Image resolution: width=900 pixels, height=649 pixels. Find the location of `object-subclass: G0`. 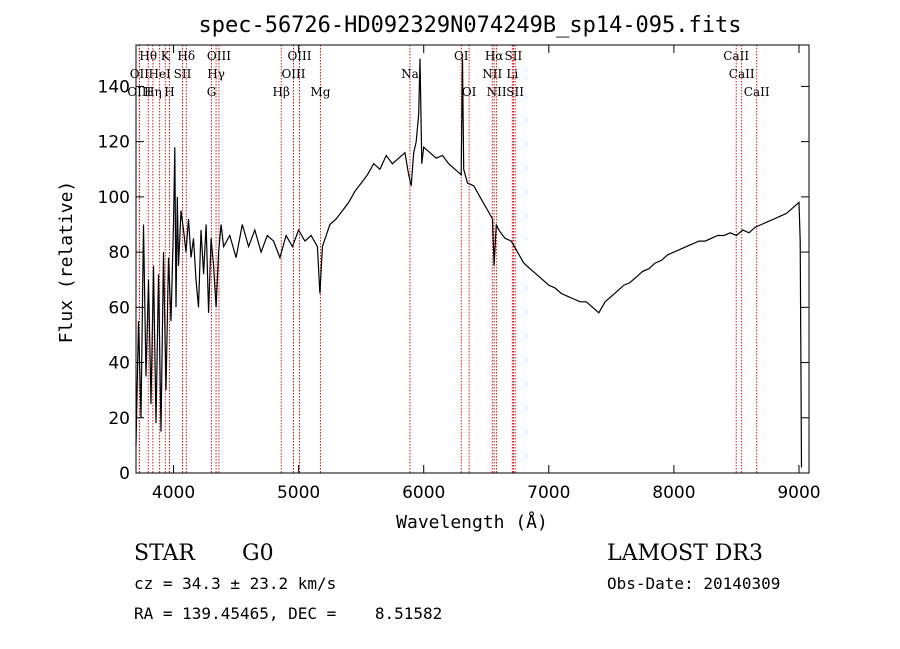

object-subclass: G0 is located at coordinates (258, 553).